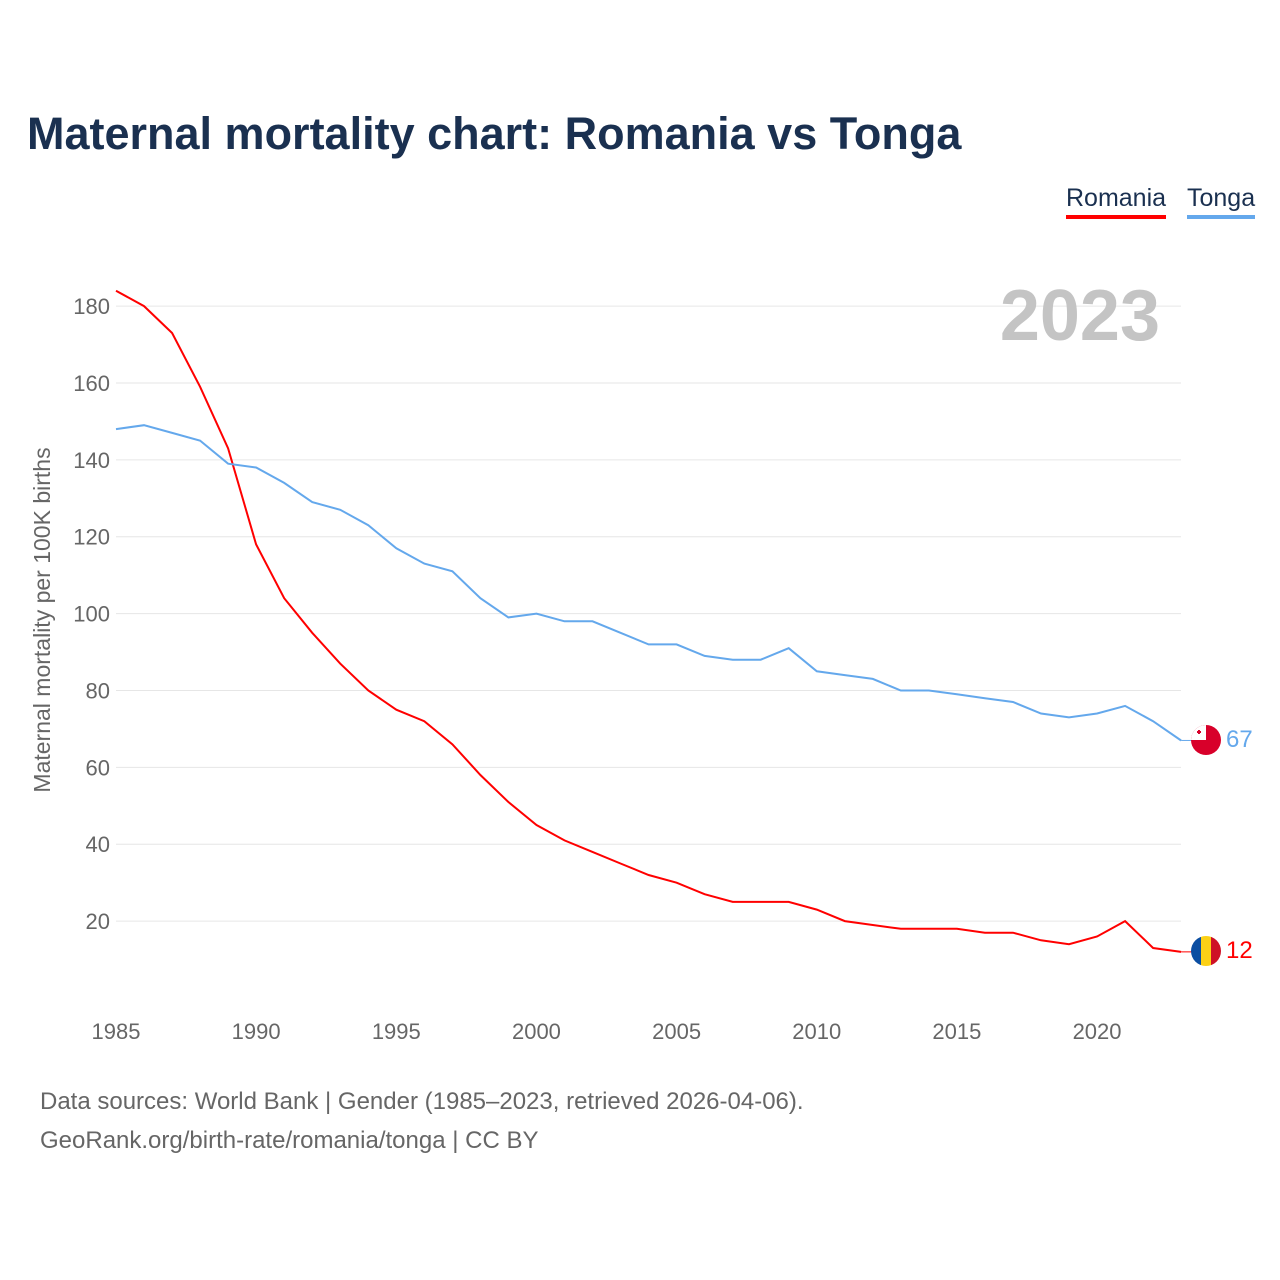 Image resolution: width=1280 pixels, height=1280 pixels. I want to click on x-tick-label: 2005, so click(676, 1031).